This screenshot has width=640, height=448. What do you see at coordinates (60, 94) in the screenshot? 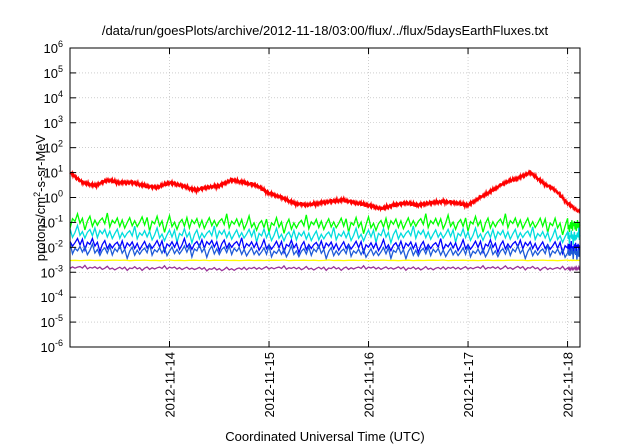
I see `y-tick-label-exponent: 4` at bounding box center [60, 94].